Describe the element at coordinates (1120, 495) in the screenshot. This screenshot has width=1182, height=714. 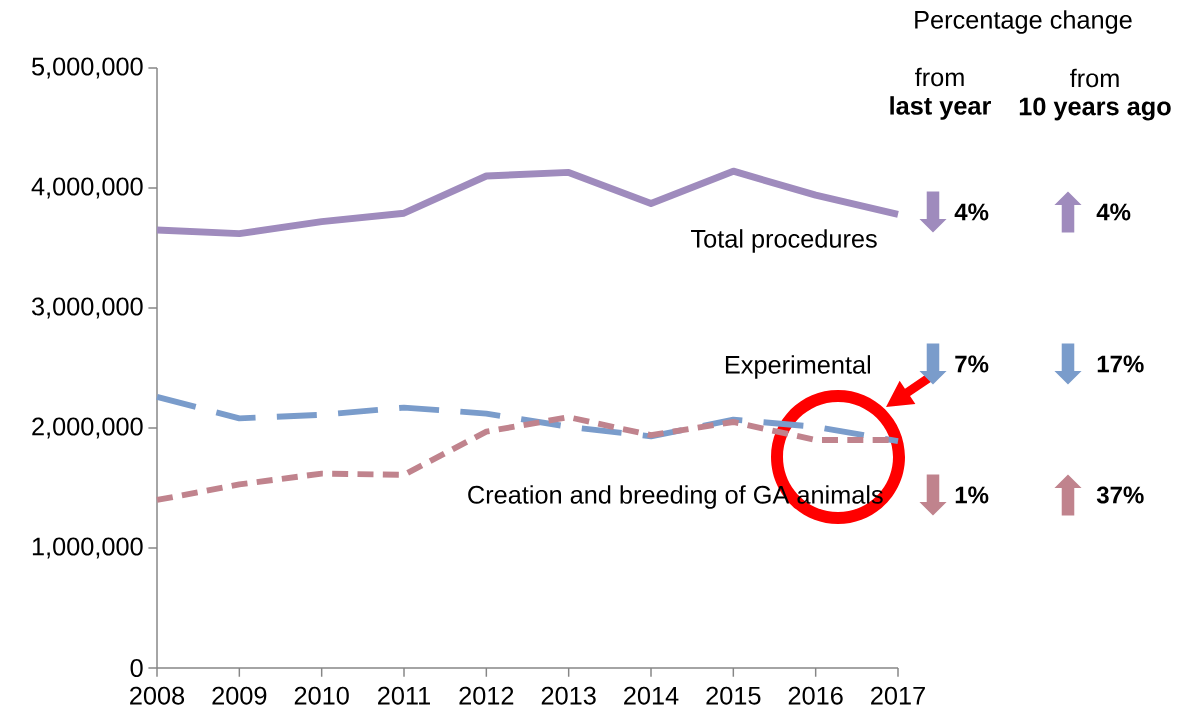
I see `text: 37%` at that location.